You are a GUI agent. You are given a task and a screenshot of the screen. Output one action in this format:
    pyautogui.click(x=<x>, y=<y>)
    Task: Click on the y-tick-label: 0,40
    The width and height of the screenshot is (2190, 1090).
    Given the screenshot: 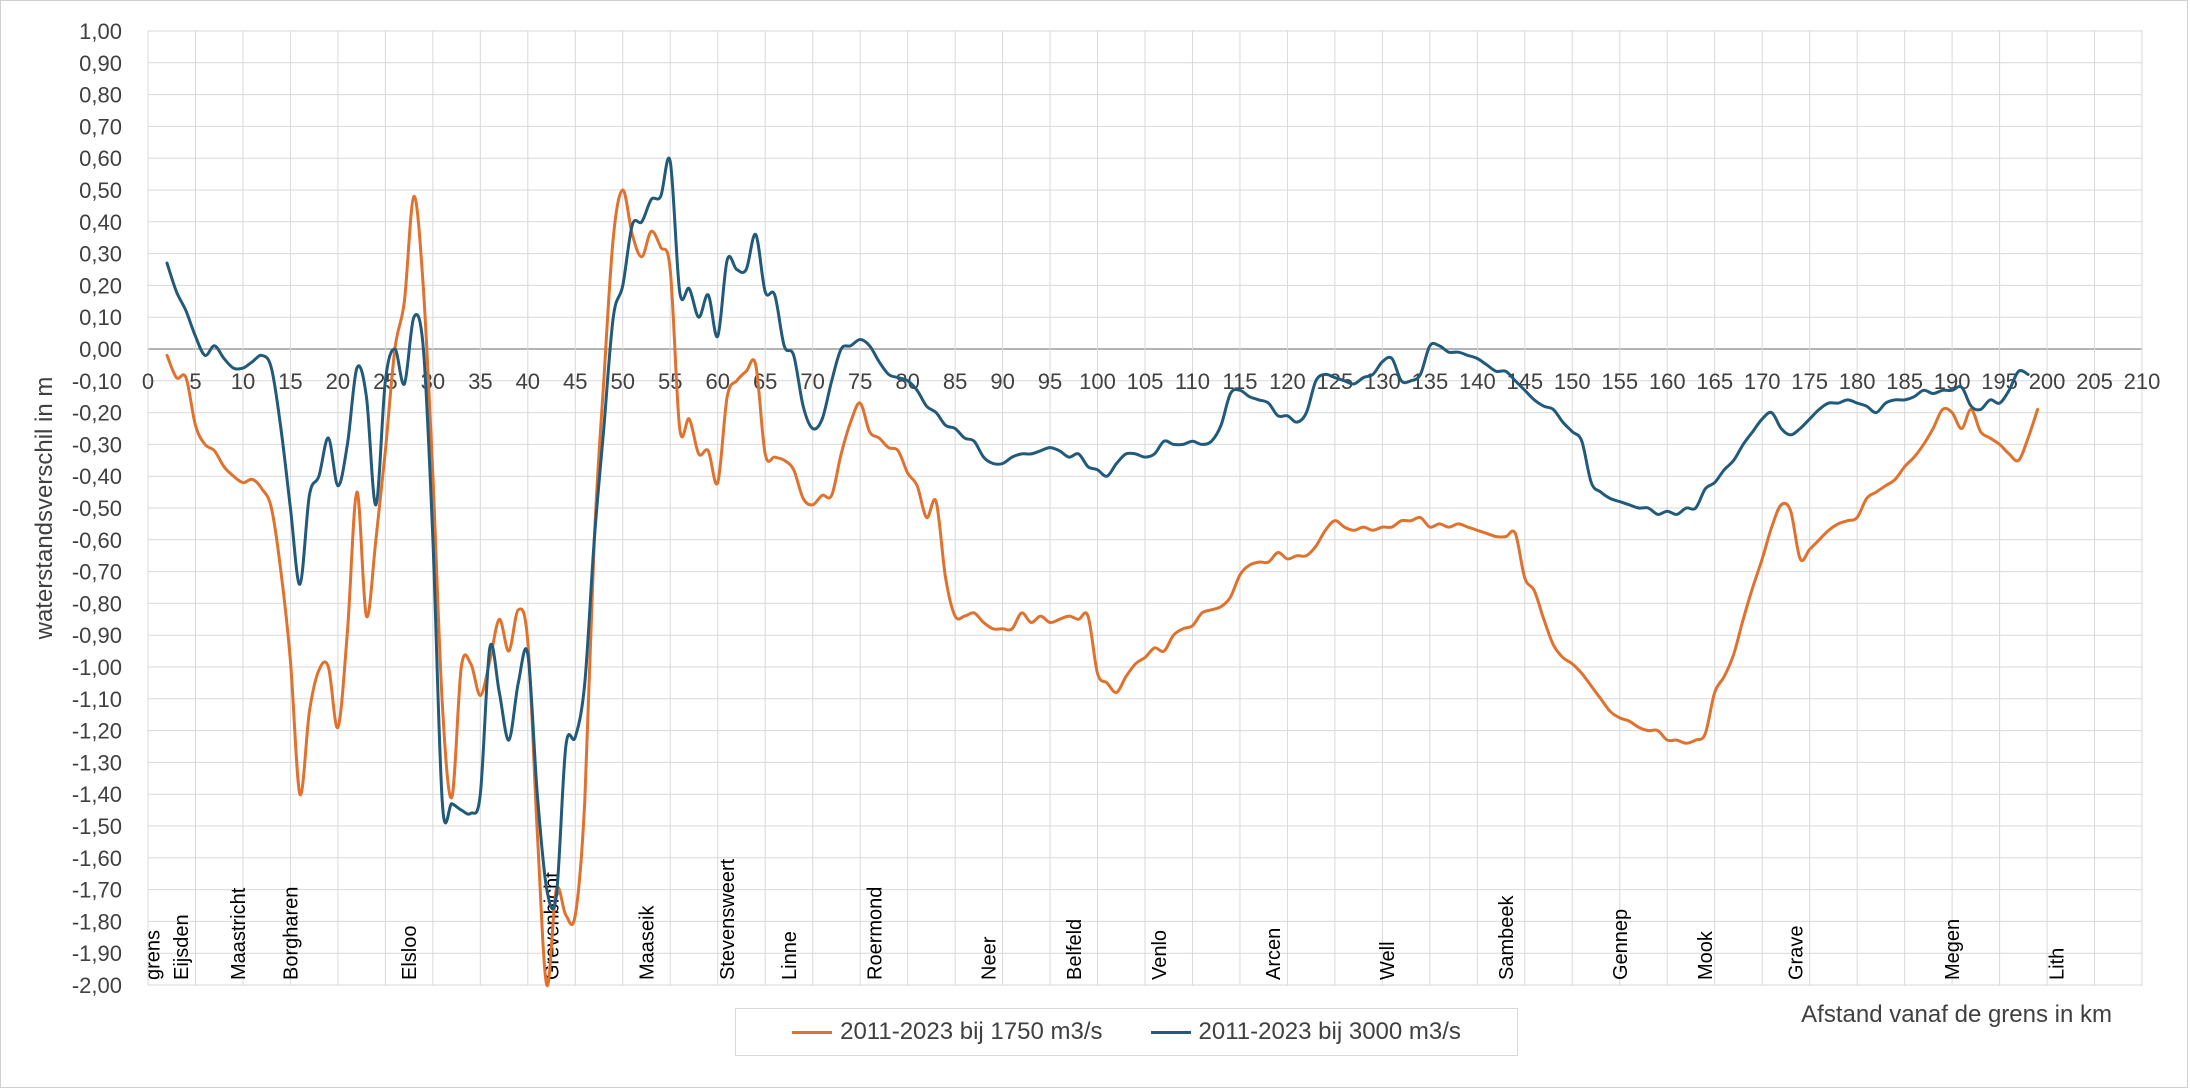 What is the action you would take?
    pyautogui.click(x=100, y=222)
    